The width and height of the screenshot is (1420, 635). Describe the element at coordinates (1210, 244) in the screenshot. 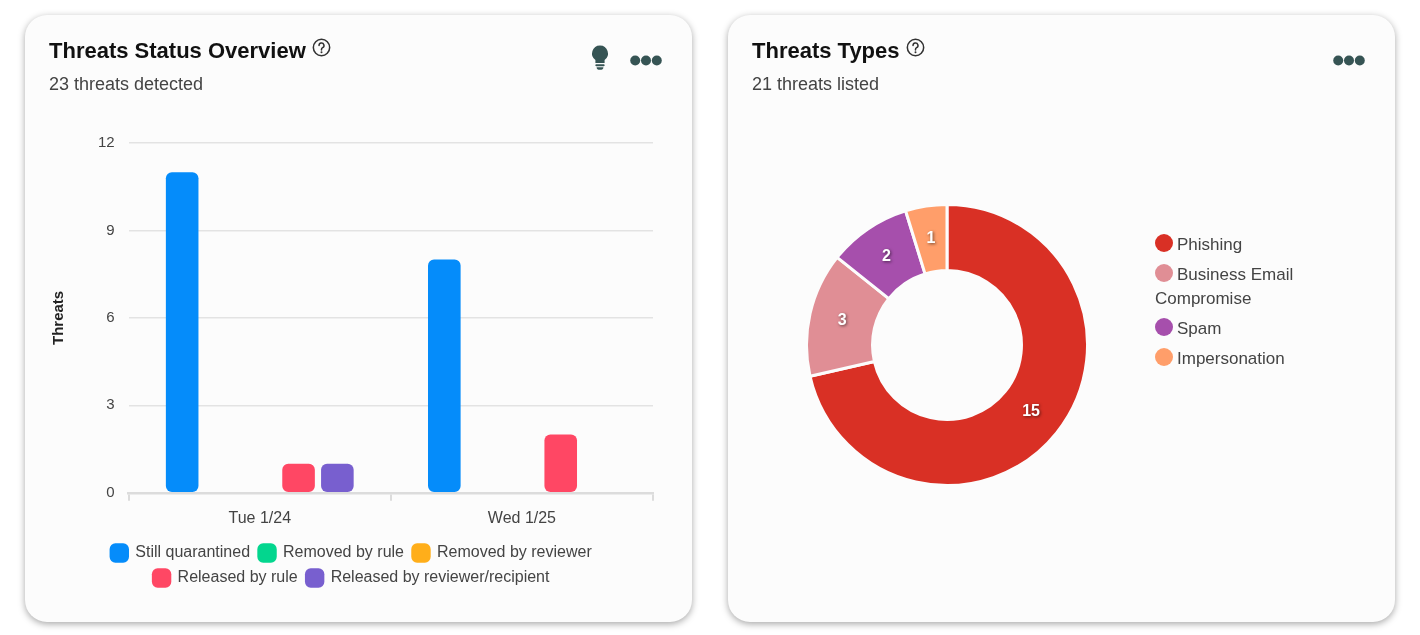

I see `legend-label: Phishing` at that location.